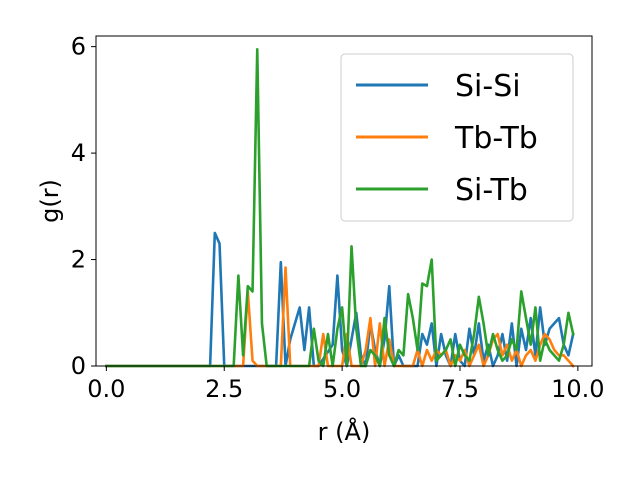 This screenshot has height=480, width=640. Describe the element at coordinates (78, 366) in the screenshot. I see `y-tick-label: 0` at that location.